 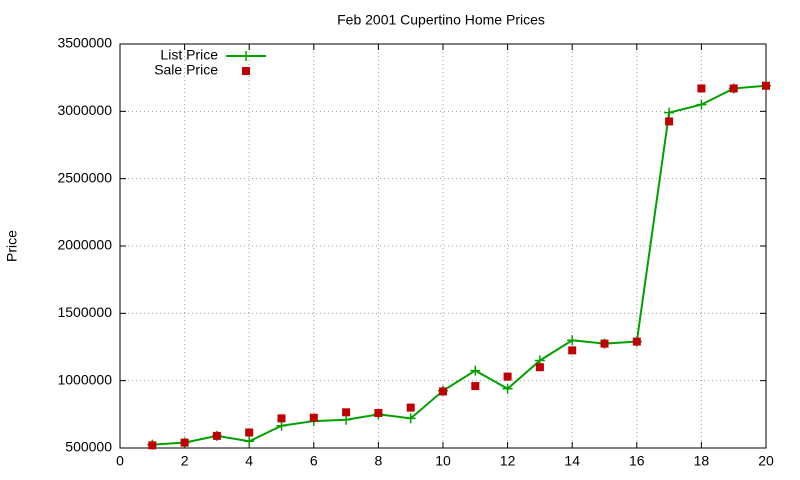 What do you see at coordinates (379, 461) in the screenshot?
I see `x-tick-label: 8` at bounding box center [379, 461].